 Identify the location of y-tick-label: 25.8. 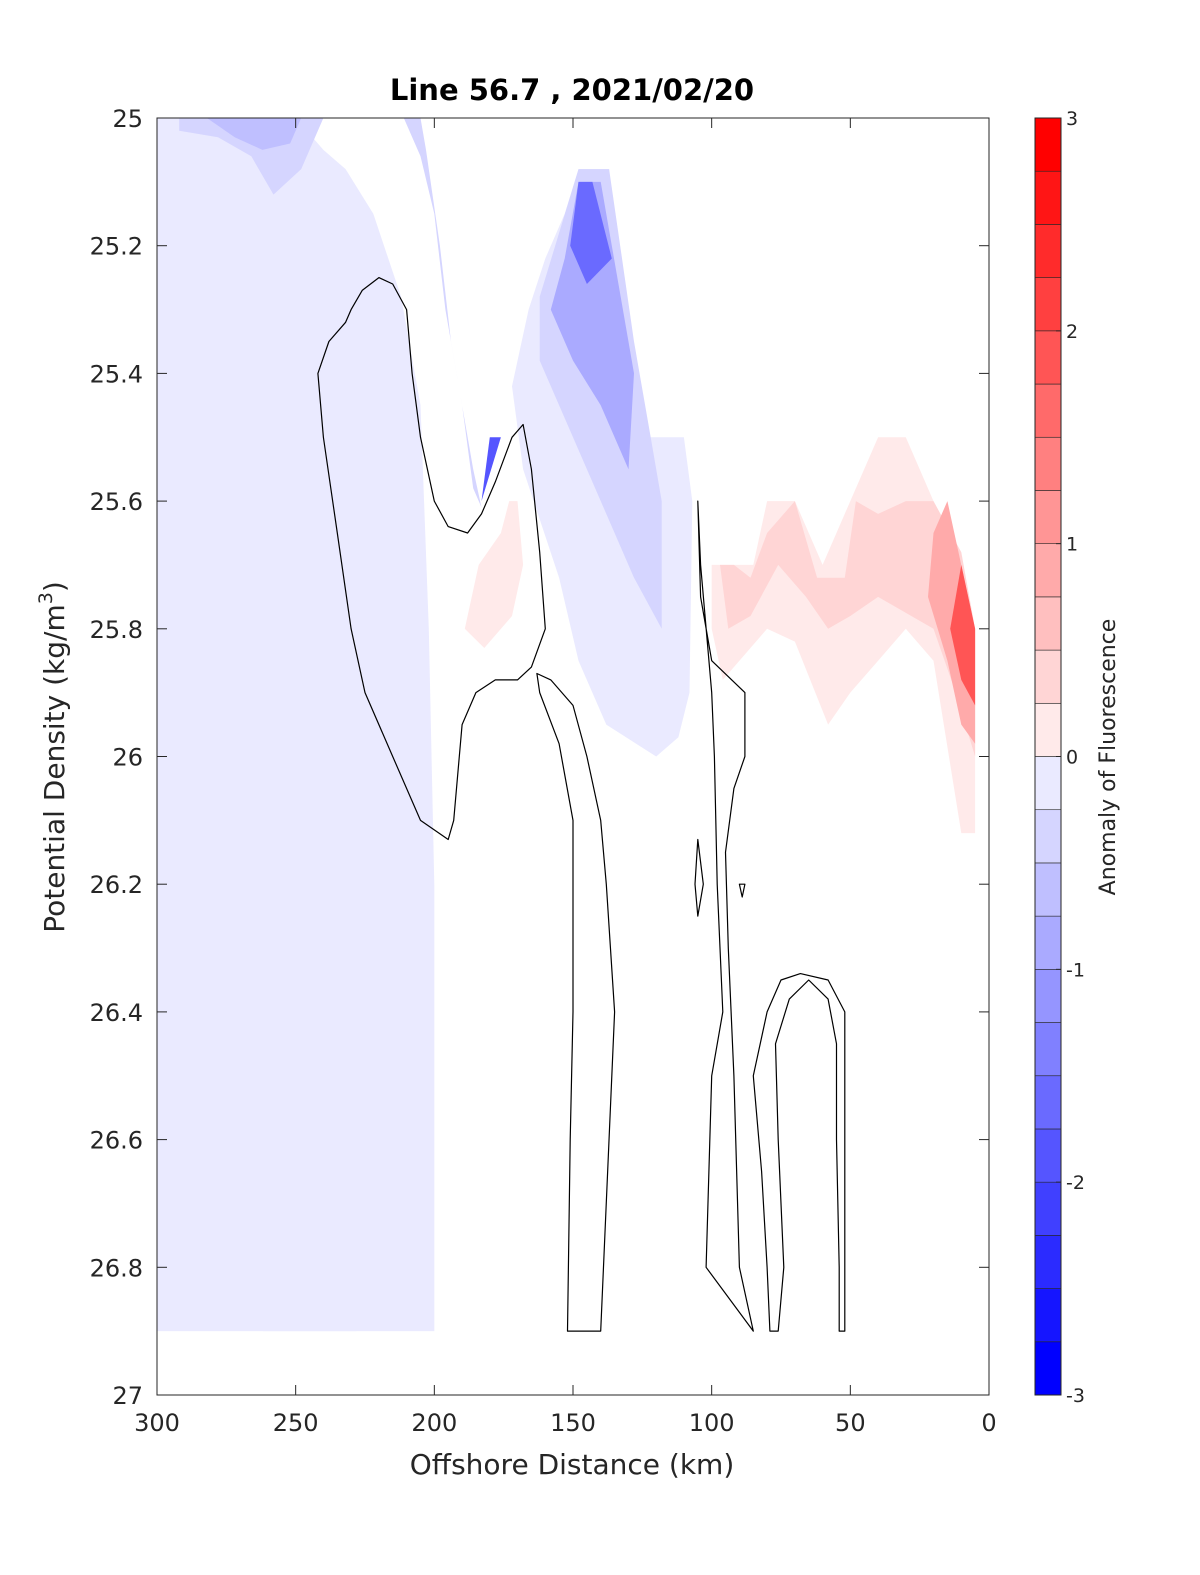
(116, 630).